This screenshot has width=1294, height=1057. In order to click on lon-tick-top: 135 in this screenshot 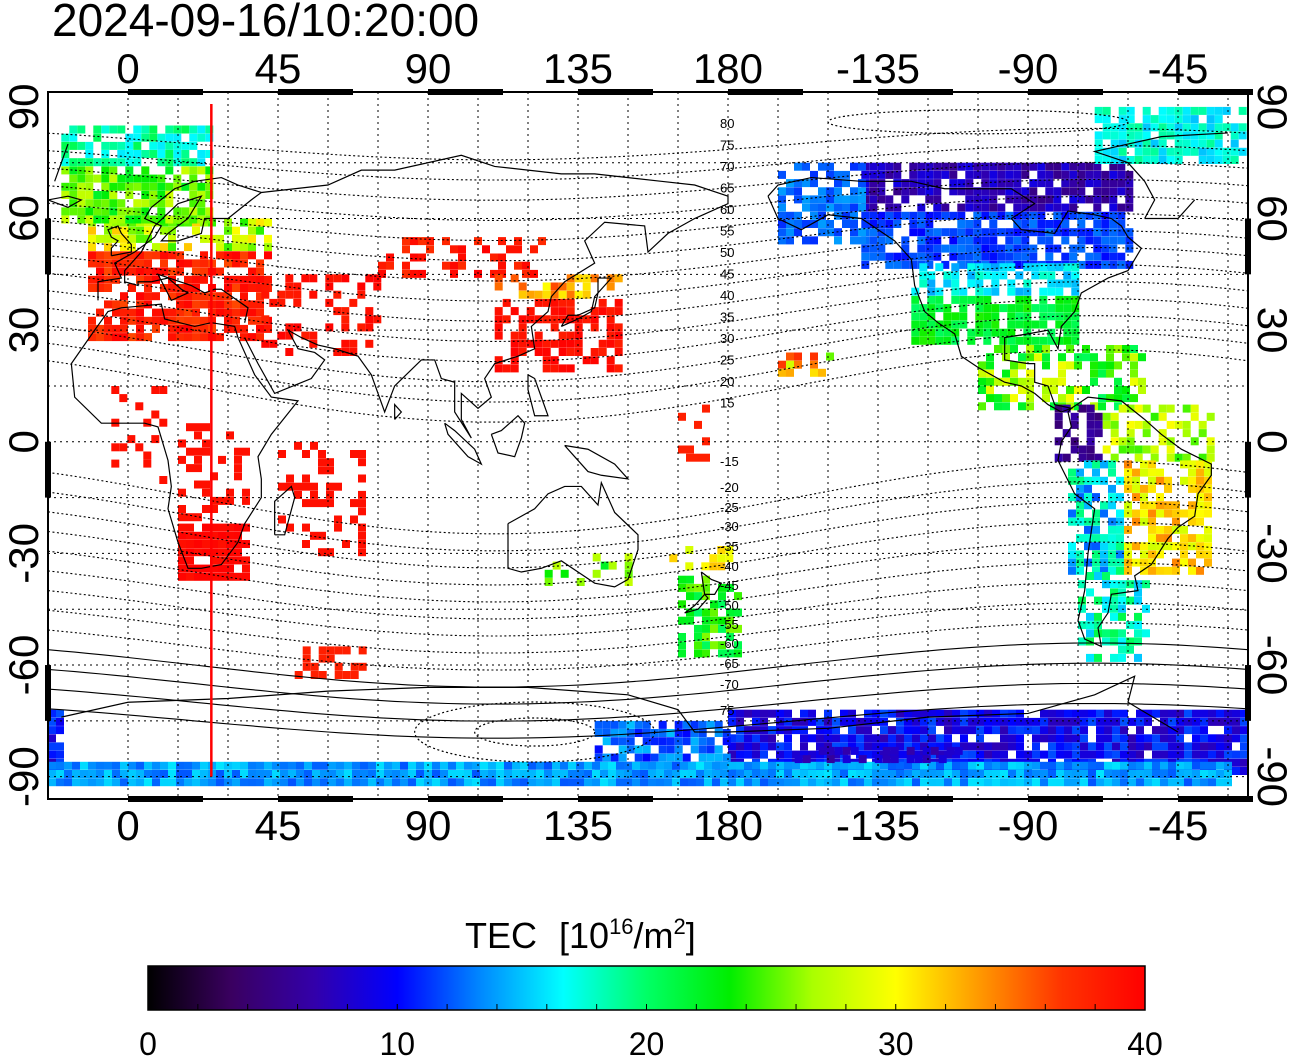, I will do `click(578, 68)`.